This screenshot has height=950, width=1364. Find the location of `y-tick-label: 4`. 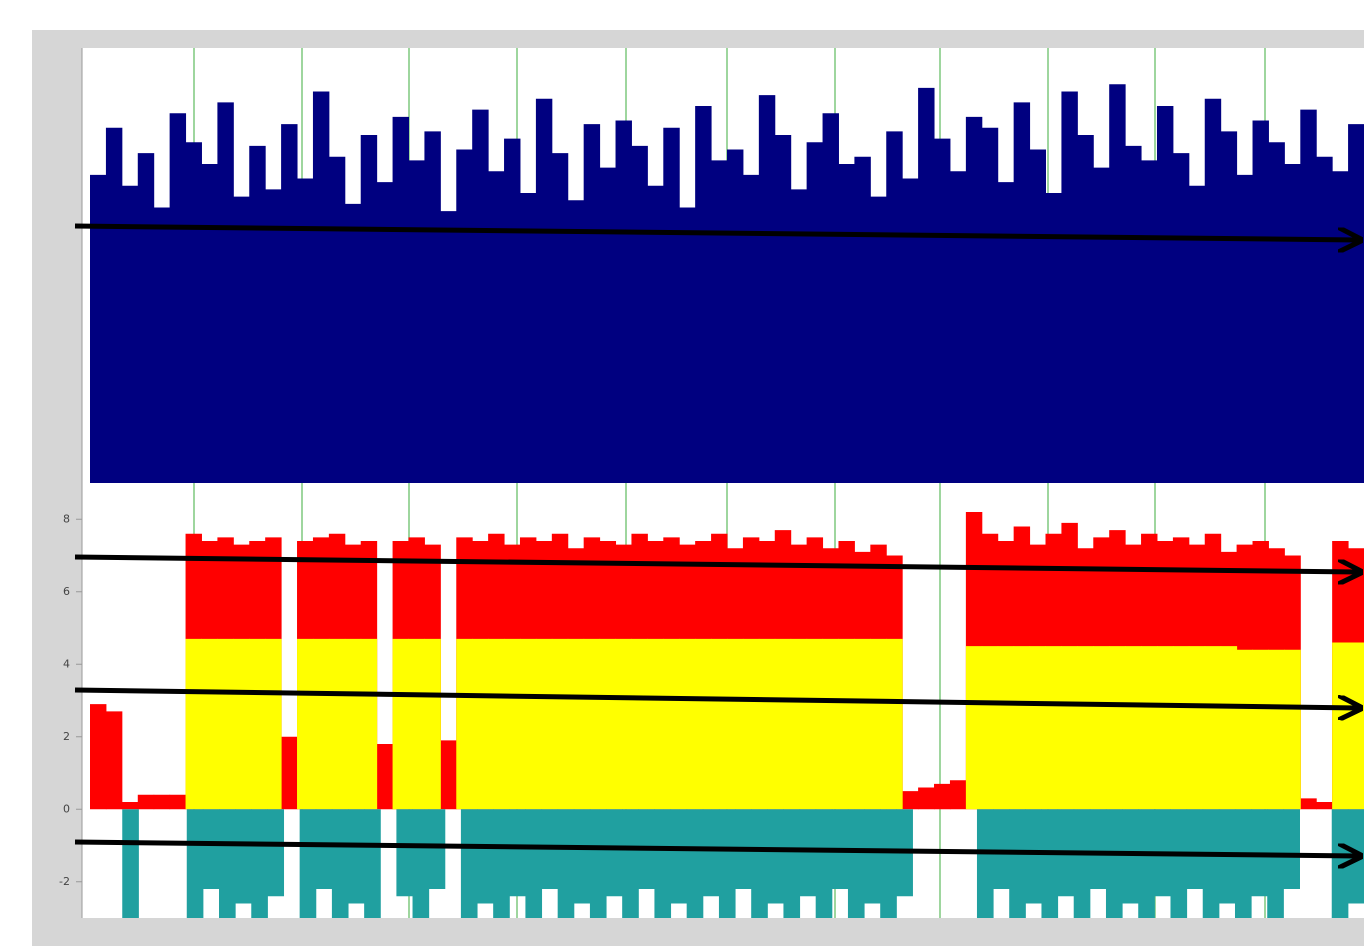

y-tick-label: 4 is located at coordinates (66, 663).